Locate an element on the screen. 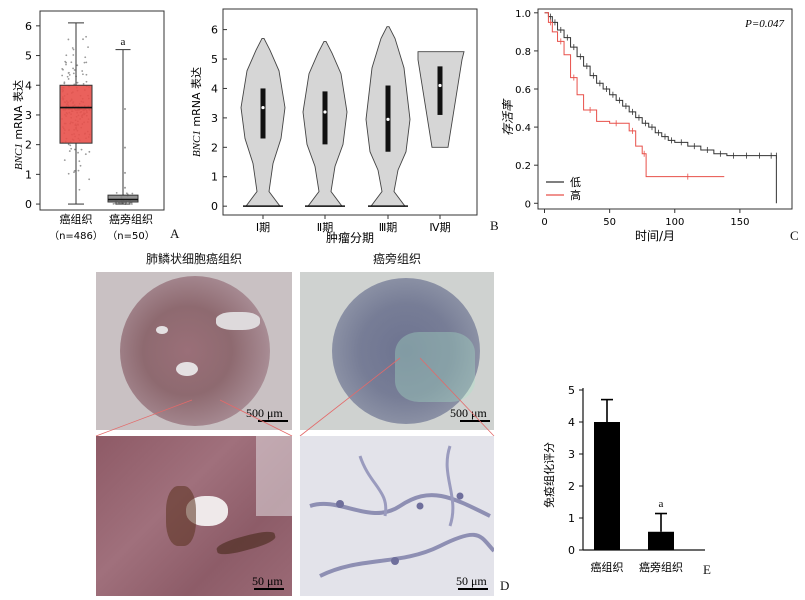 This screenshot has width=805, height=600. panel-b-median-dot is located at coordinates (263, 107).